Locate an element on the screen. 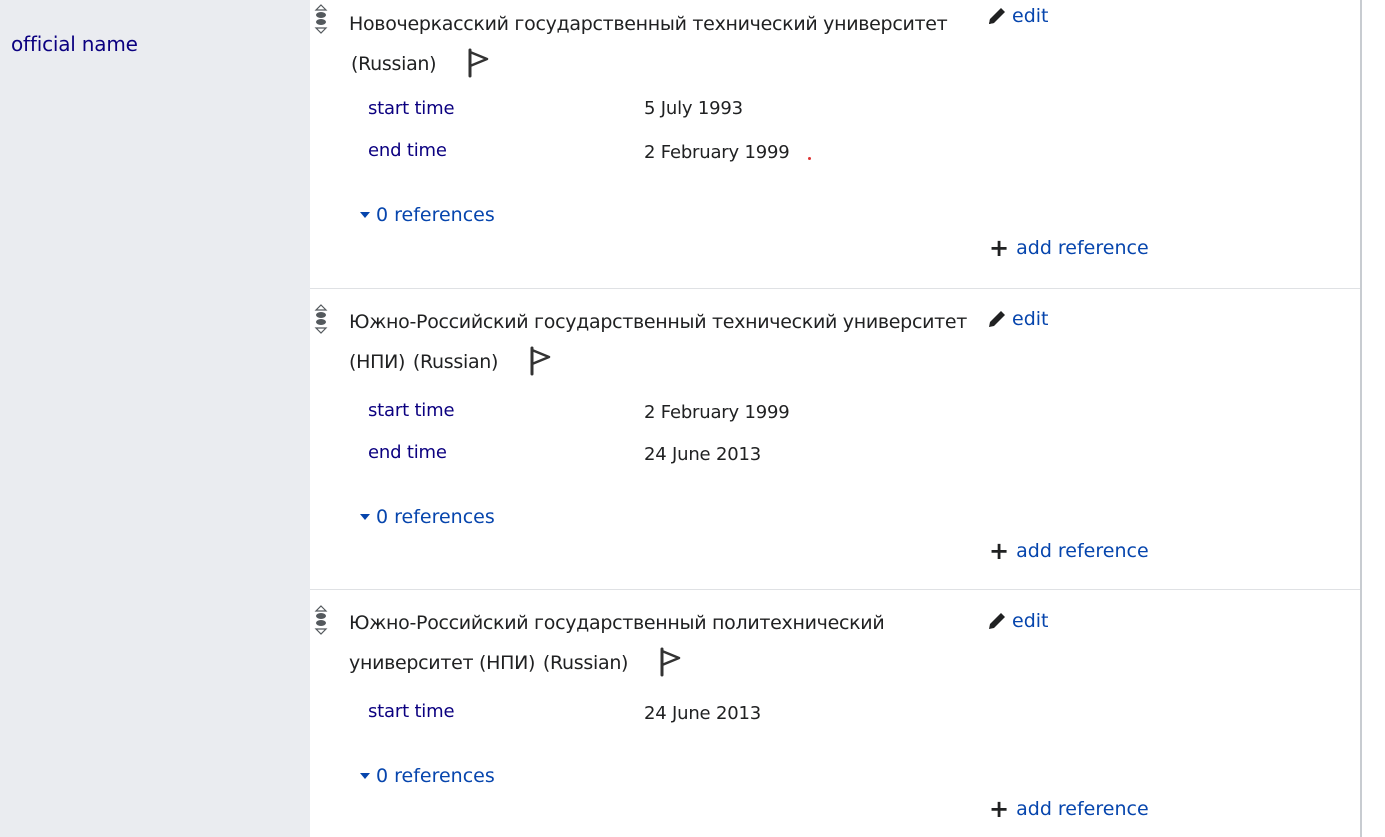  statement-group-border is located at coordinates (1361, 418).